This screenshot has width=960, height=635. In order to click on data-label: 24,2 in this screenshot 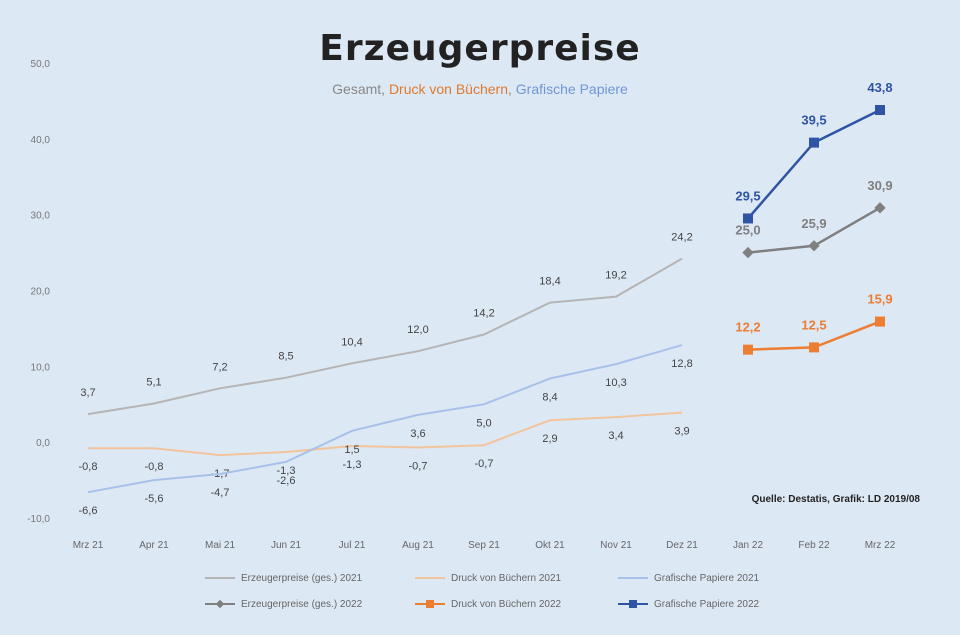, I will do `click(681, 238)`.